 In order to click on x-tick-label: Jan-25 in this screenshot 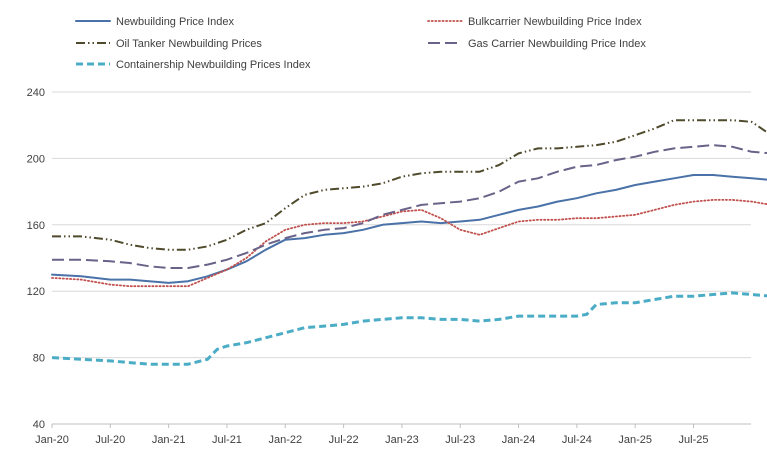, I will do `click(635, 440)`.